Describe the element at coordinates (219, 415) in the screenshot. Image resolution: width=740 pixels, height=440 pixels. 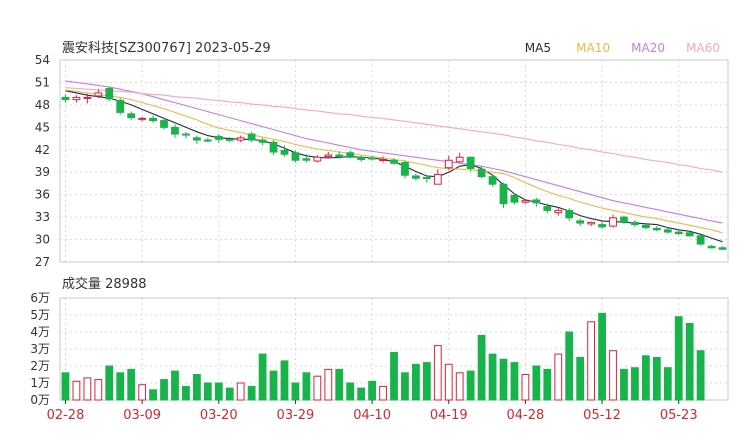
I see `date-tick-label: 03-20` at that location.